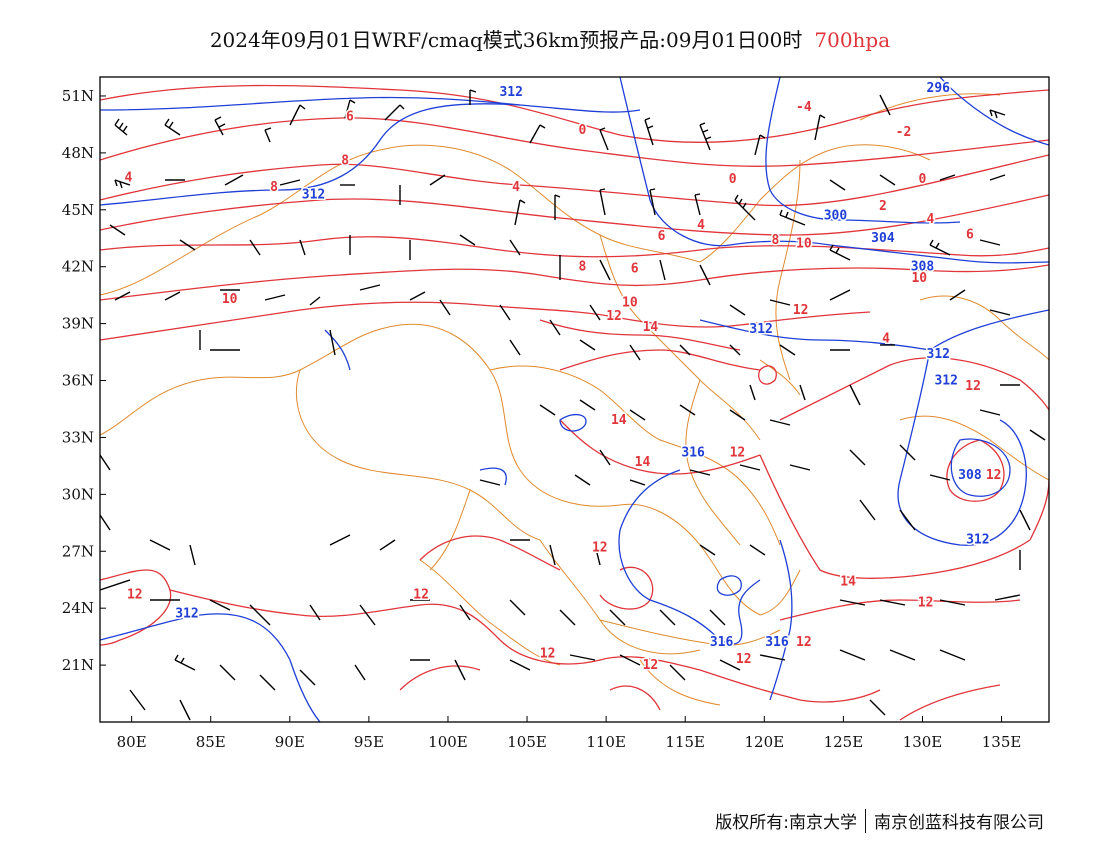  I want to click on lat-tick-label: 21N, so click(78, 665).